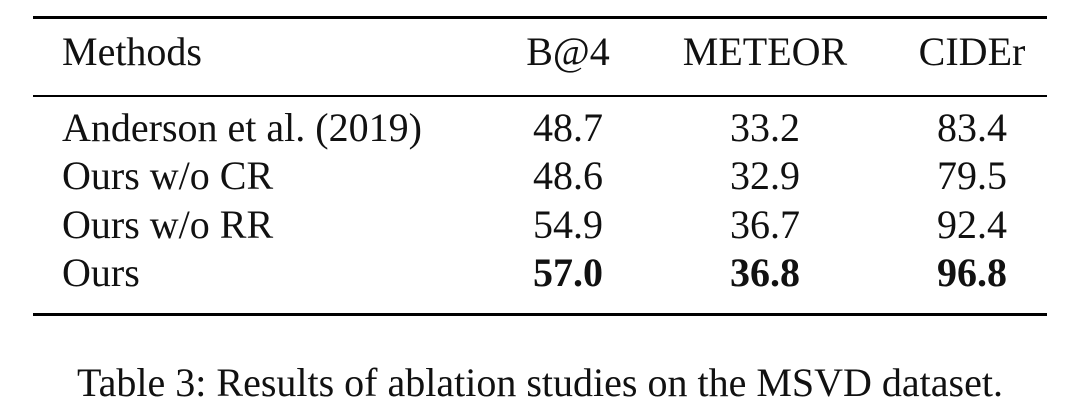  I want to click on top-rule, so click(540, 17).